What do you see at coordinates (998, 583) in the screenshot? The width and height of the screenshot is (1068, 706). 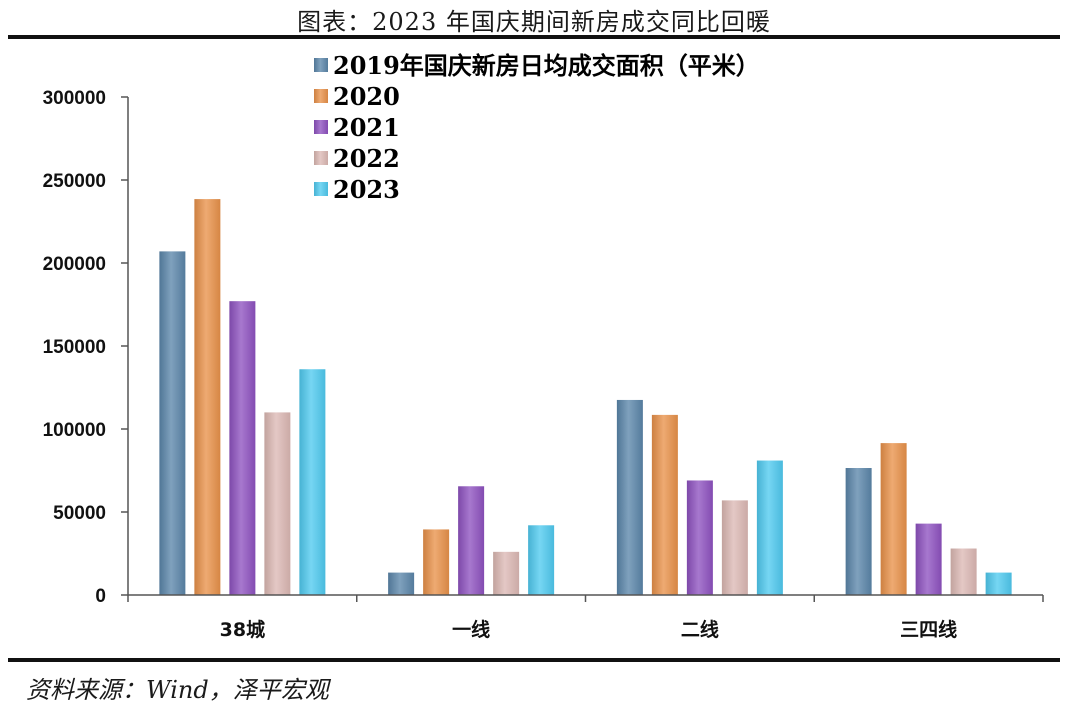 I see `bar-2023-三四线` at bounding box center [998, 583].